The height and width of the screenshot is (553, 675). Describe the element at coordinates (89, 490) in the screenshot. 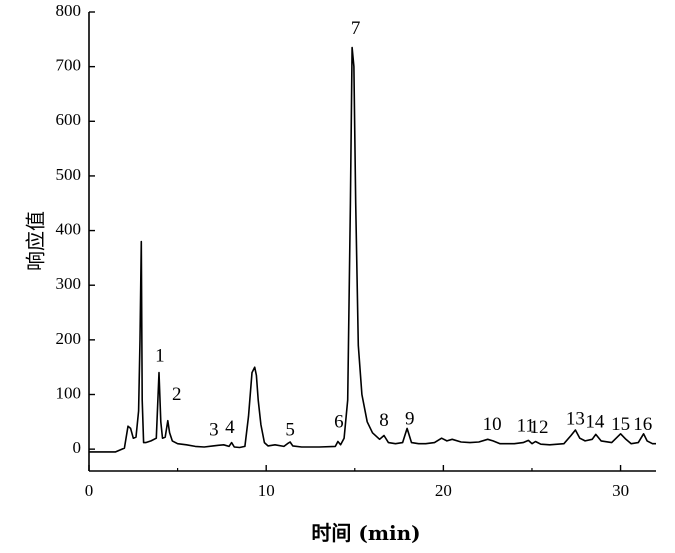

I see `x-tick-label: 0` at that location.